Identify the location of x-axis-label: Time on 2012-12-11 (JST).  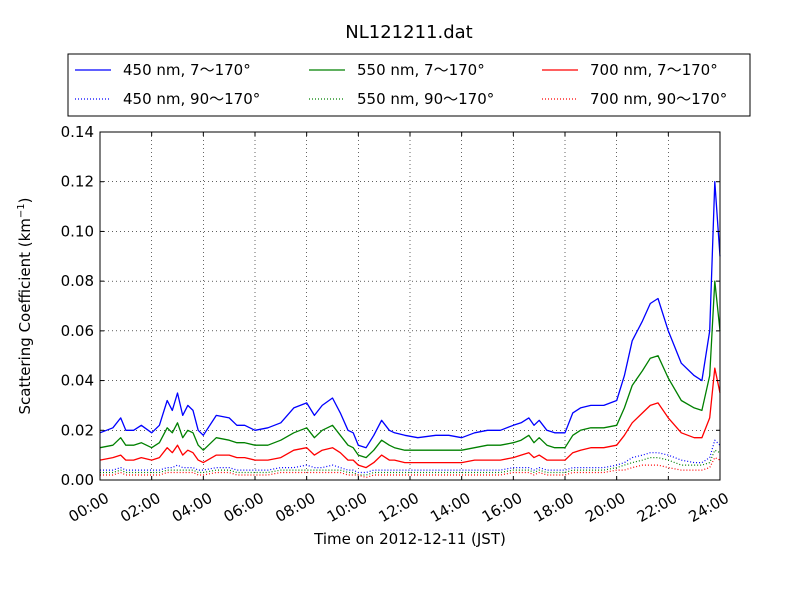
(409, 539).